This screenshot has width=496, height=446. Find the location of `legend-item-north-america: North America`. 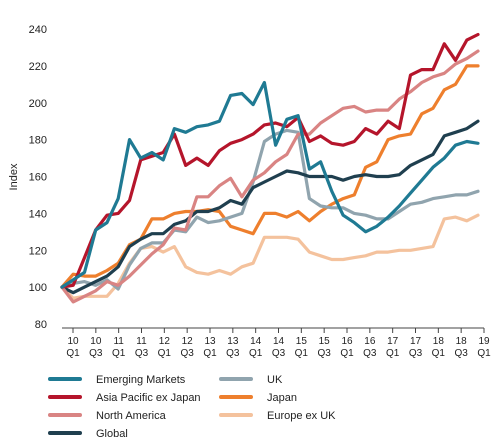

legend-item-north-america: North America is located at coordinates (107, 416).